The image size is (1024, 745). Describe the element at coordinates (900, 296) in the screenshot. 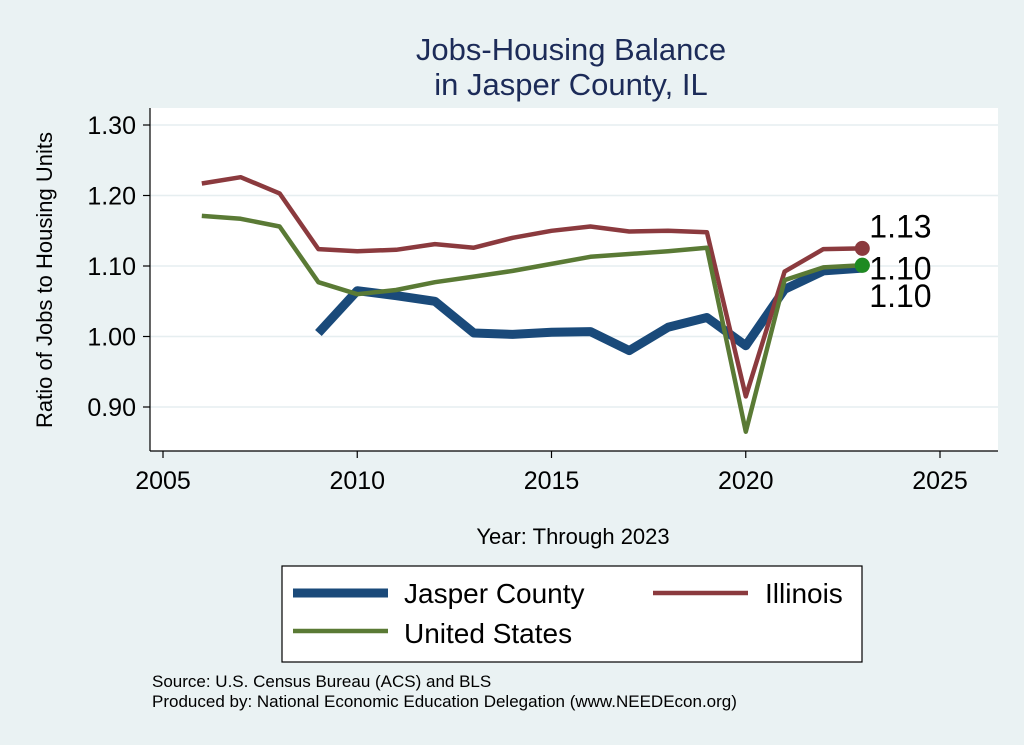

I see `end-label-jasper-county: 1.10` at that location.